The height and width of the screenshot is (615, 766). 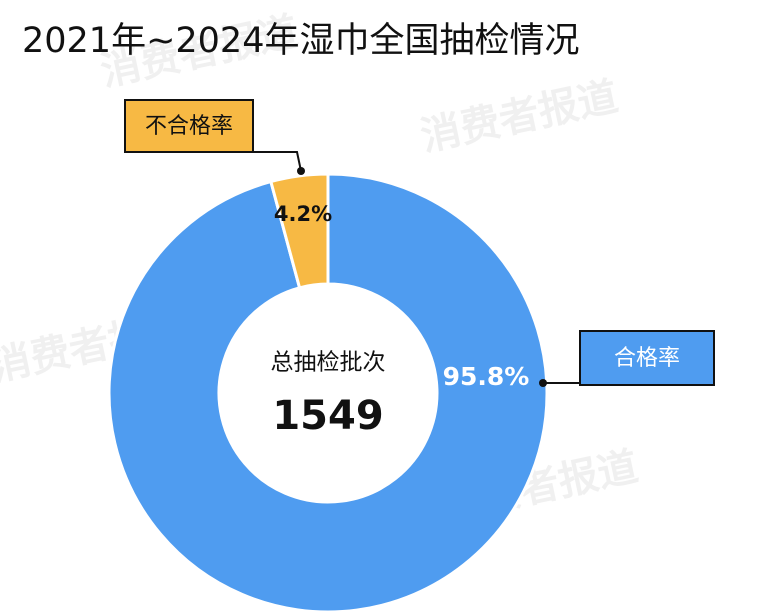 What do you see at coordinates (303, 214) in the screenshot?
I see `value-label: 4.2%` at bounding box center [303, 214].